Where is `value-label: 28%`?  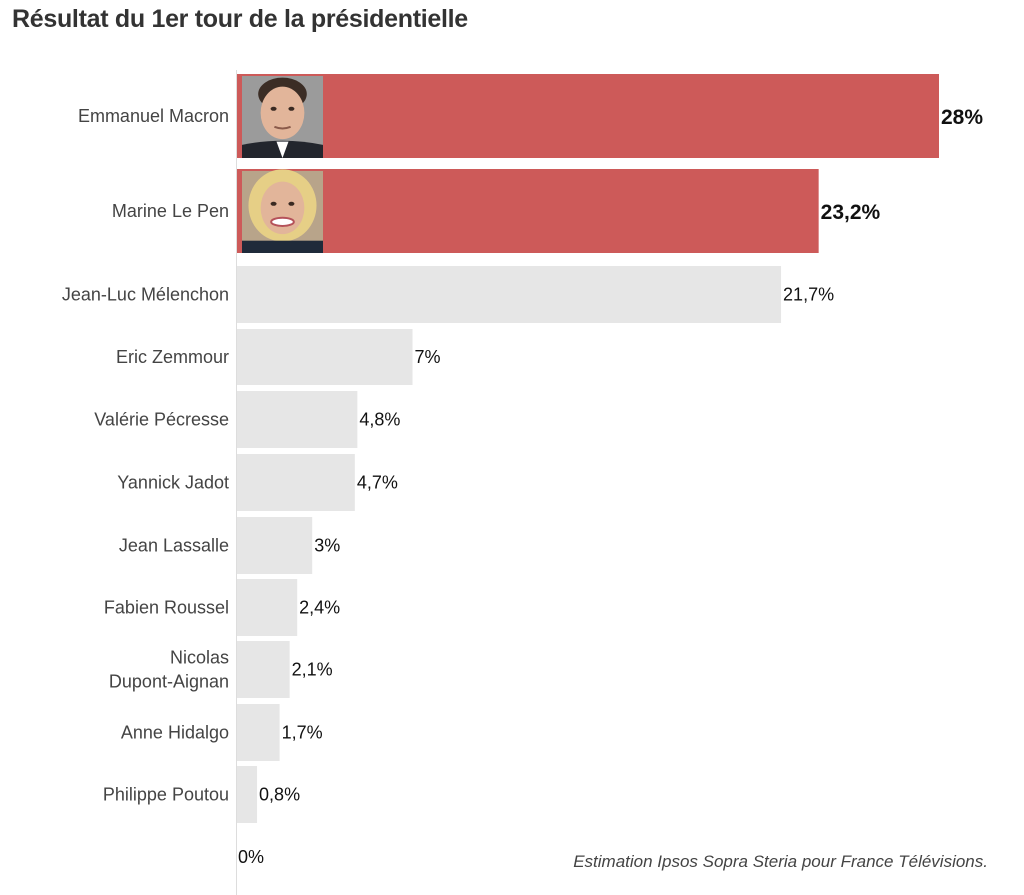 value-label: 28% is located at coordinates (962, 117).